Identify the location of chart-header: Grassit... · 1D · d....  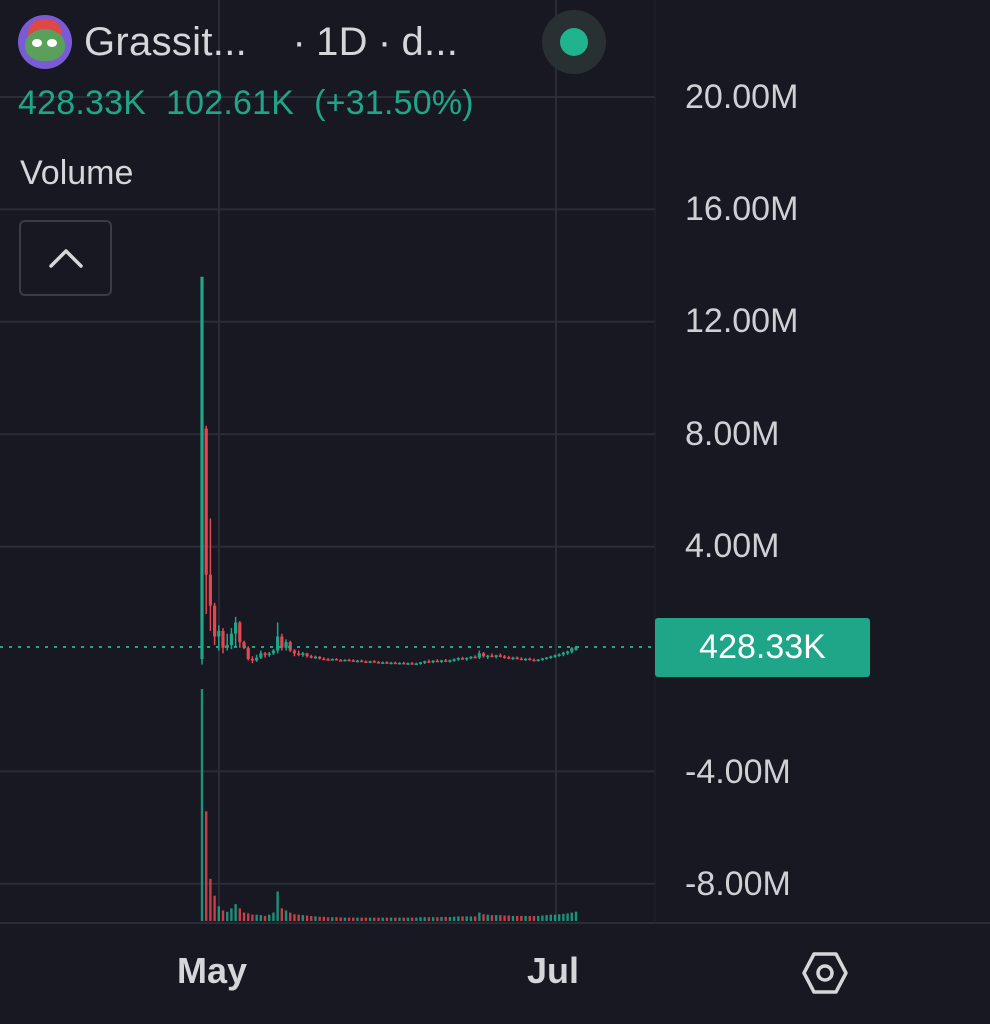
(238, 42).